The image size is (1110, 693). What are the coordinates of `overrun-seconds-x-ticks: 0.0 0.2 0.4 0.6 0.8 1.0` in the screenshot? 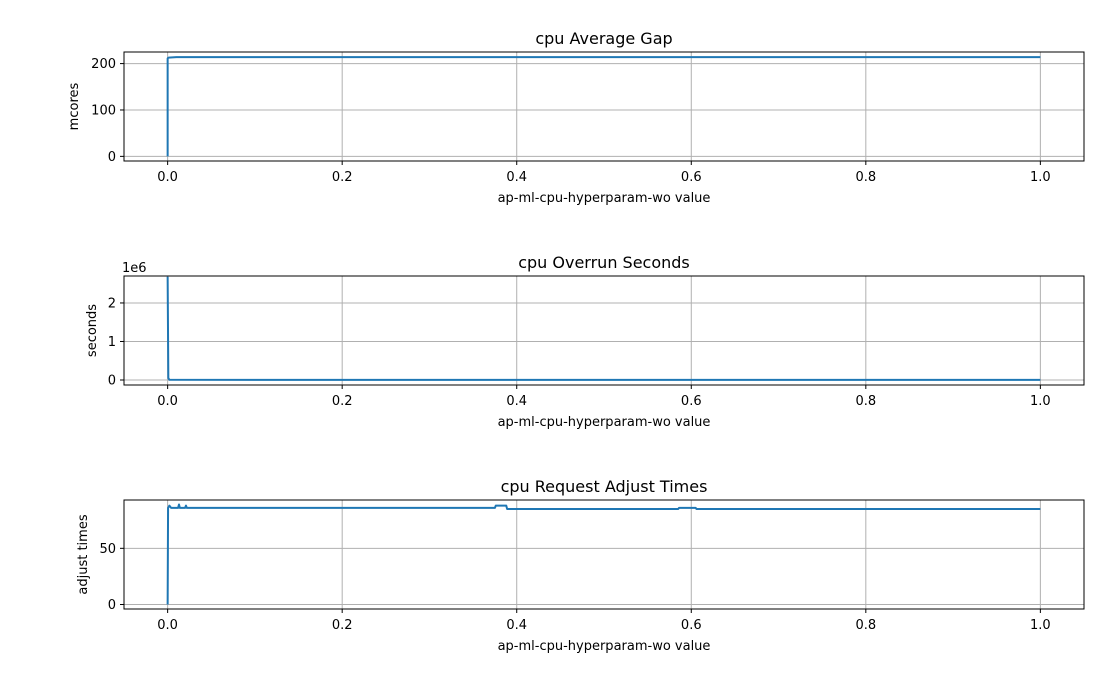 It's located at (604, 397).